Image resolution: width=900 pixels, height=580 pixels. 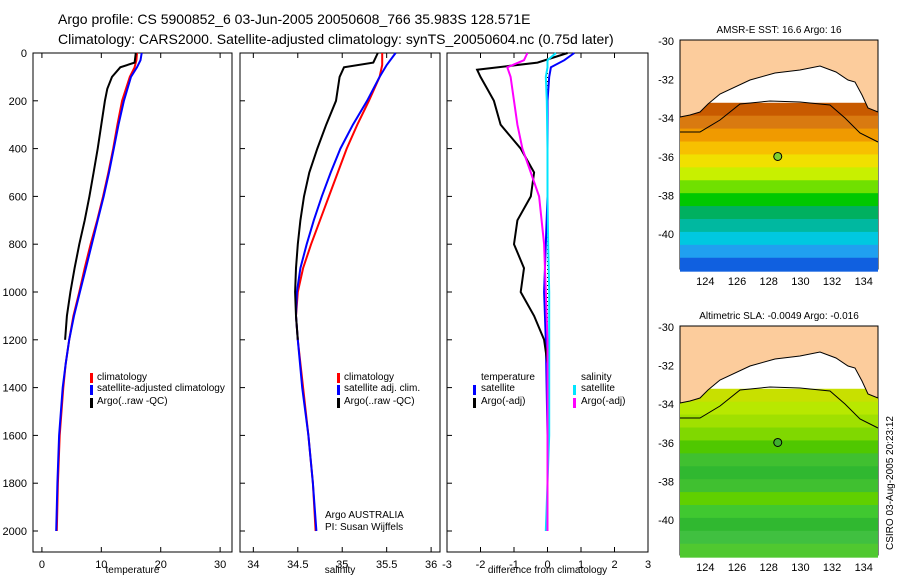 I want to click on x-tick-label: 124, so click(x=705, y=282).